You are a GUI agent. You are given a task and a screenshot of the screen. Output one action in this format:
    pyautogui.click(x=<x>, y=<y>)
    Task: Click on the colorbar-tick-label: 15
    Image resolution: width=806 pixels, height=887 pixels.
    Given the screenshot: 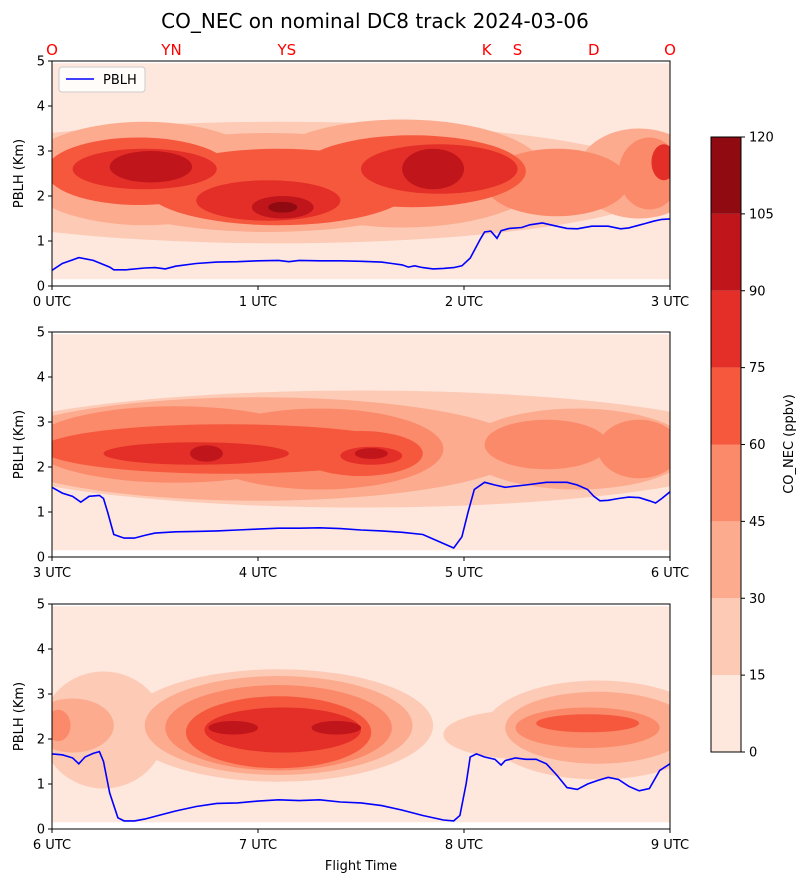 What is the action you would take?
    pyautogui.click(x=757, y=676)
    